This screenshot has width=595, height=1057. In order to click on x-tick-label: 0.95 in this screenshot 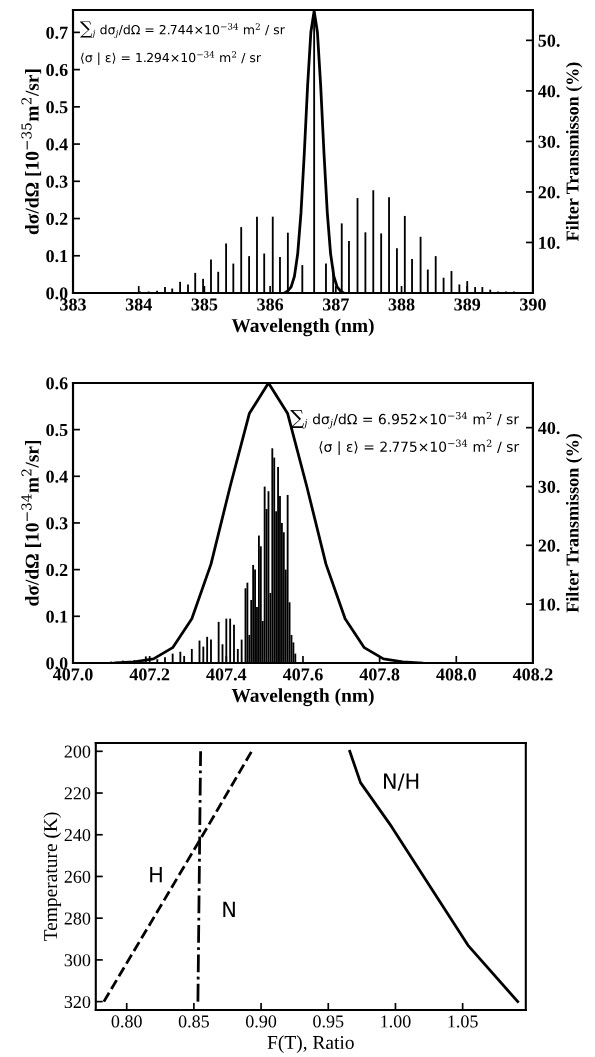, I will do `click(328, 1021)`.